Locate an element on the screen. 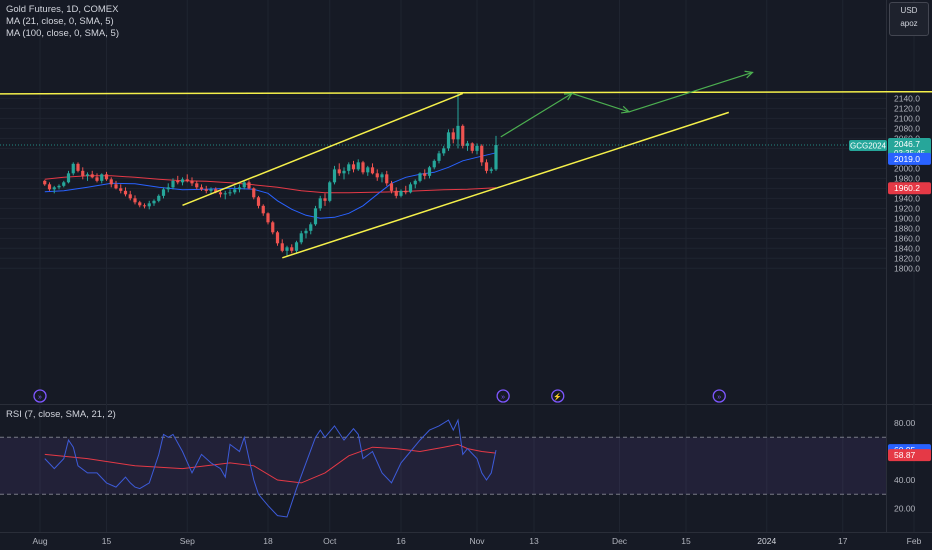 The width and height of the screenshot is (932, 550). projection-arrow-path is located at coordinates (626, 104).